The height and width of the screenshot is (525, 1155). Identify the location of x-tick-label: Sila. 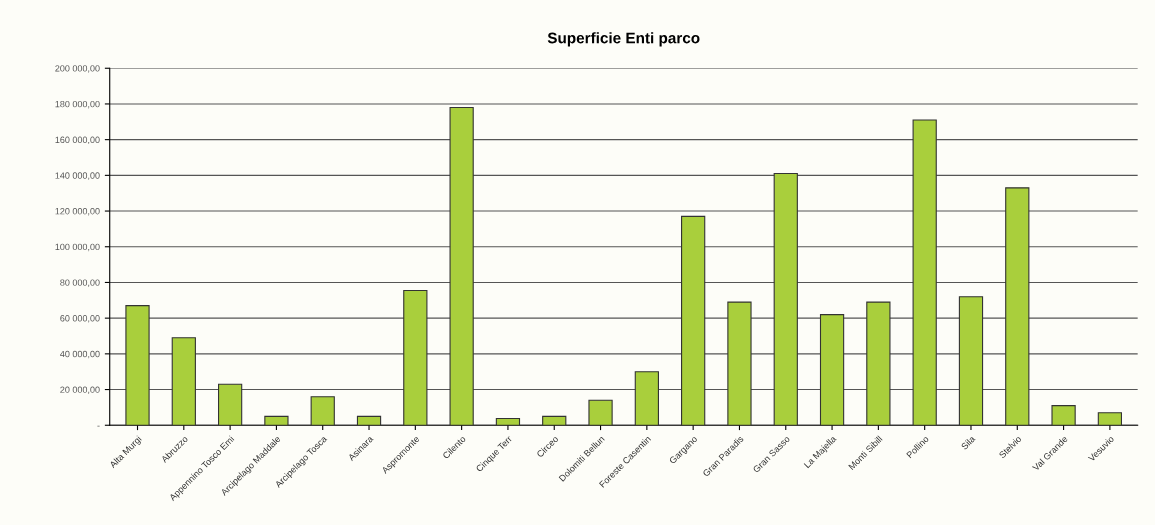
(968, 442).